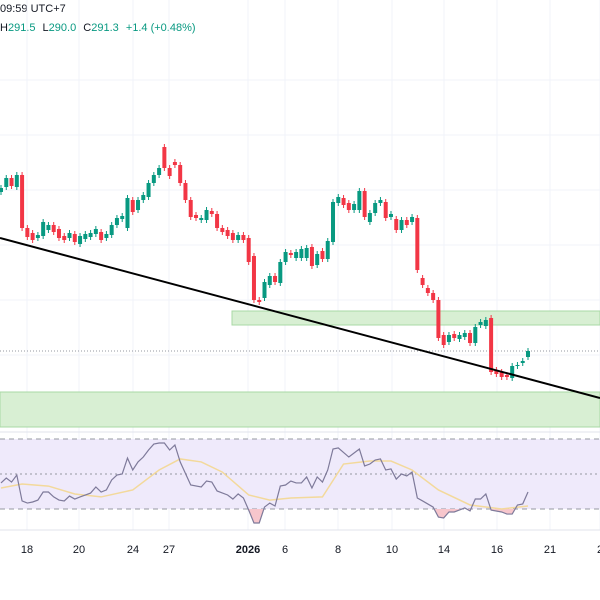 The height and width of the screenshot is (600, 600). What do you see at coordinates (105, 28) in the screenshot?
I see `close-value: 291.3` at bounding box center [105, 28].